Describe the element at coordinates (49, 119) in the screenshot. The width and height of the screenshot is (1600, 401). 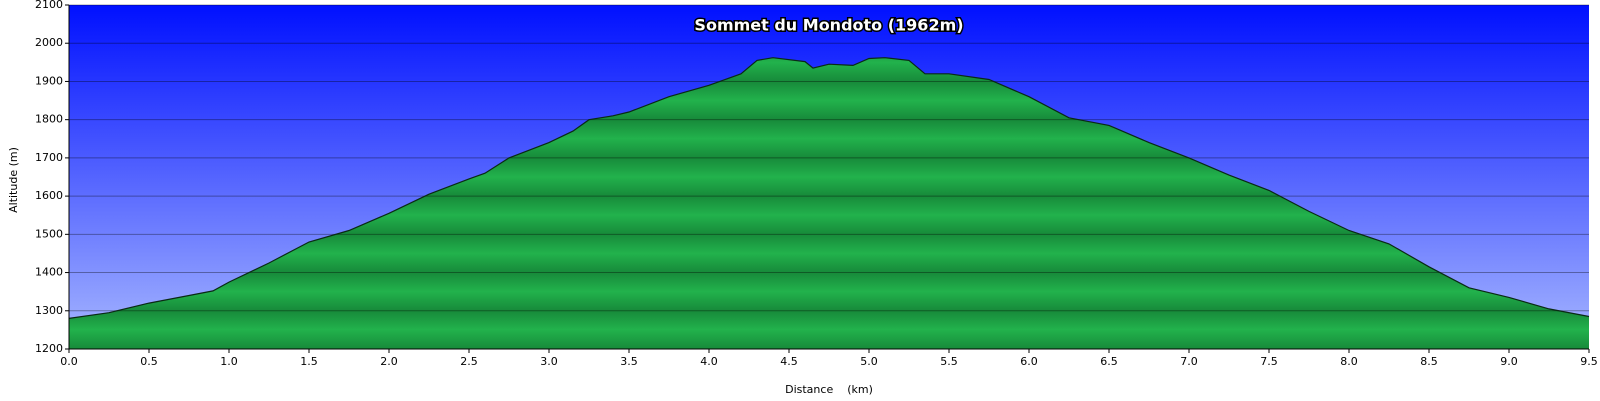
I see `y-tick-label: 1800` at that location.